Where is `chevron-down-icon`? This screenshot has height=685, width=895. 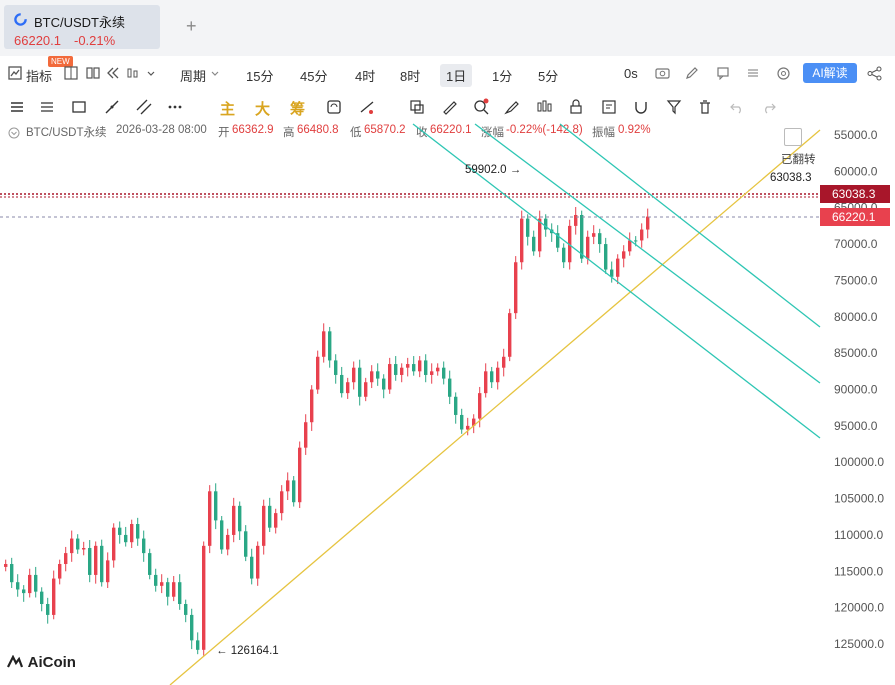 chevron-down-icon is located at coordinates (151, 74).